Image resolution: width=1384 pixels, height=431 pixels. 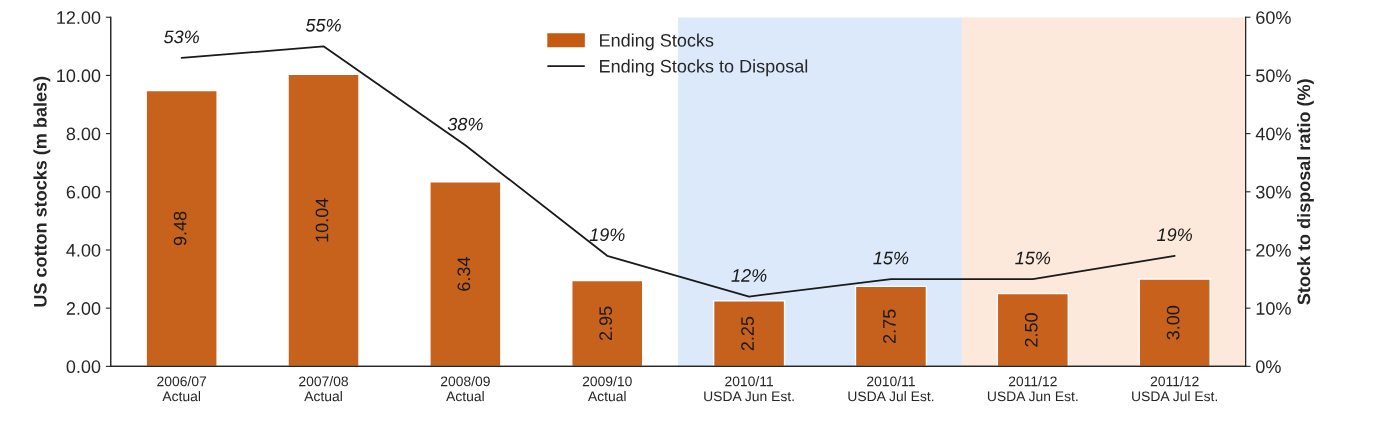 What do you see at coordinates (465, 389) in the screenshot?
I see `x-tick-label: 2008/09 Actual` at bounding box center [465, 389].